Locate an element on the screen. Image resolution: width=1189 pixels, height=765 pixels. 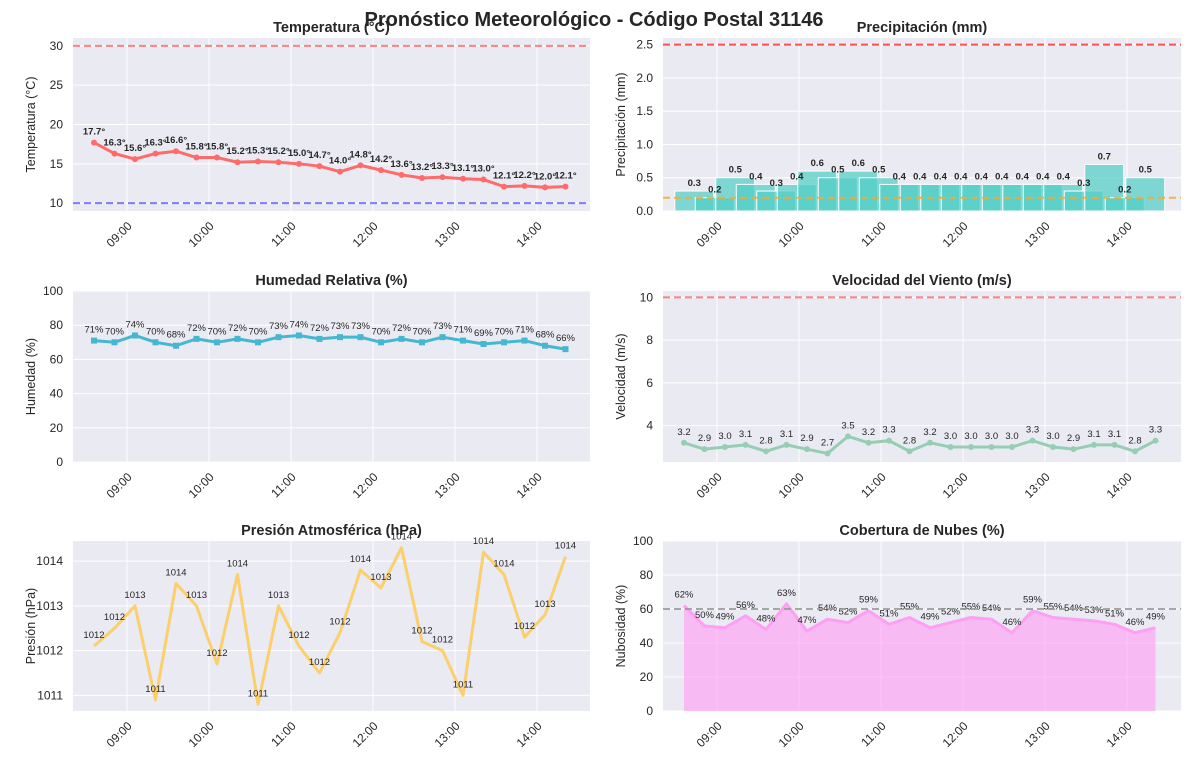
point-value-label: 49% is located at coordinates (725, 617).